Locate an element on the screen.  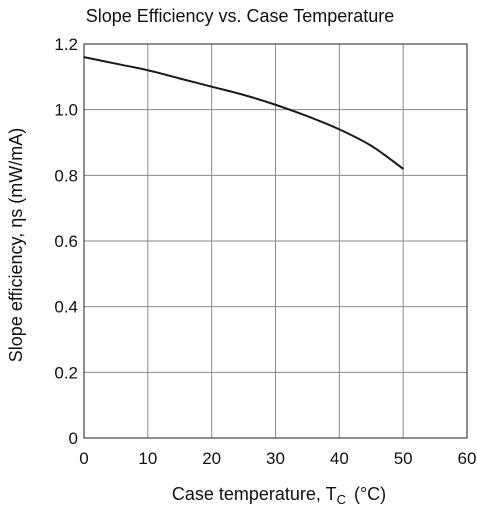
x-tick-label: 40 is located at coordinates (339, 458).